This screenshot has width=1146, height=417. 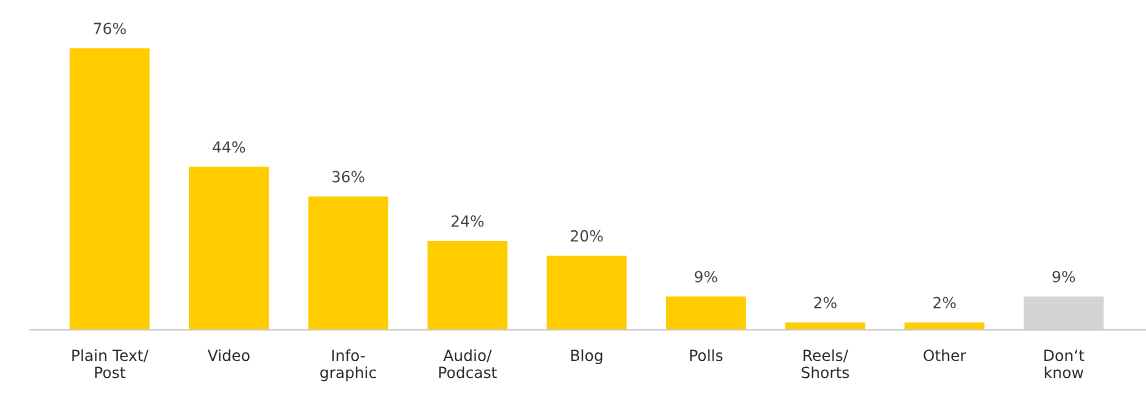 What do you see at coordinates (348, 365) in the screenshot?
I see `x-tick-label: Info- graphic` at bounding box center [348, 365].